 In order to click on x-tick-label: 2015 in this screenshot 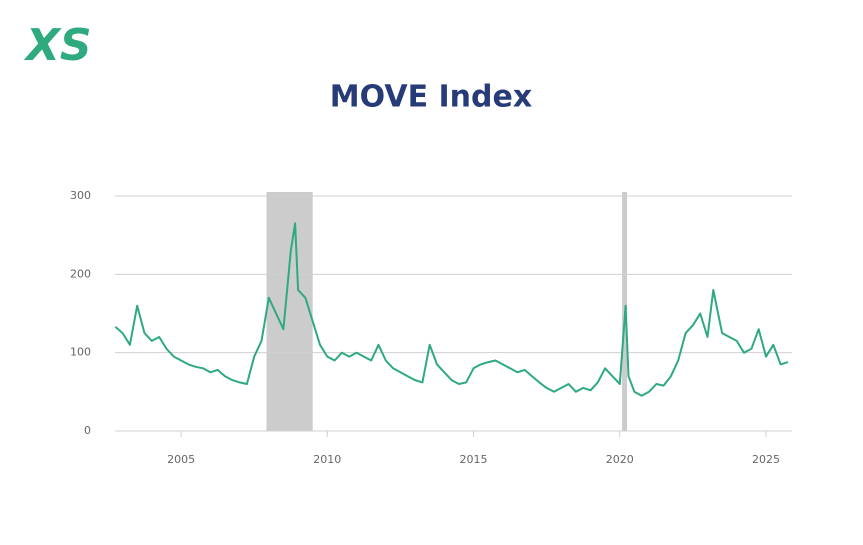, I will do `click(474, 459)`.